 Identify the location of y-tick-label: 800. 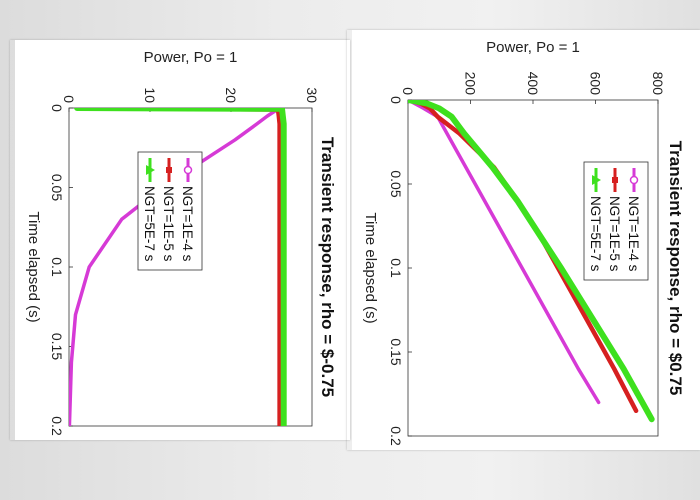
(658, 84).